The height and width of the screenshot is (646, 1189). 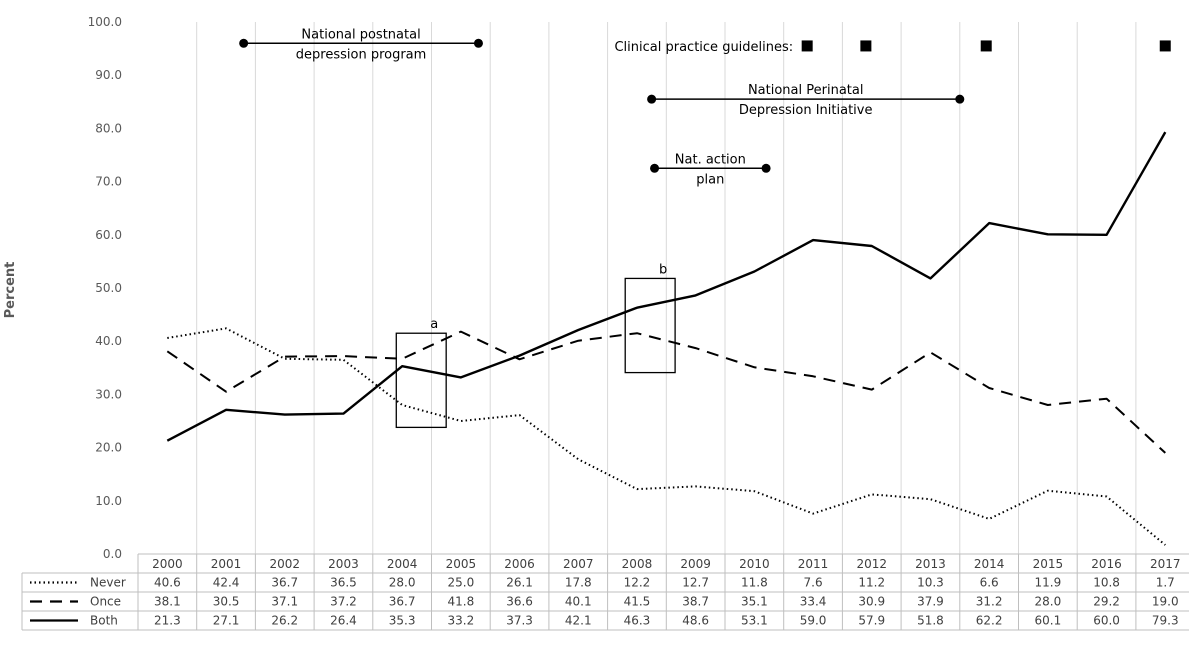 I want to click on table-cell: 41.5, so click(x=637, y=602).